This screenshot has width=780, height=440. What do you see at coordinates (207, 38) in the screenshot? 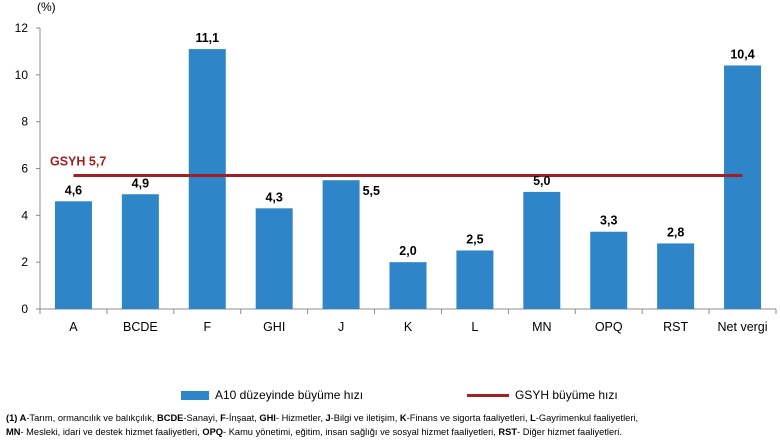
I see `data-label: 11,1` at bounding box center [207, 38].